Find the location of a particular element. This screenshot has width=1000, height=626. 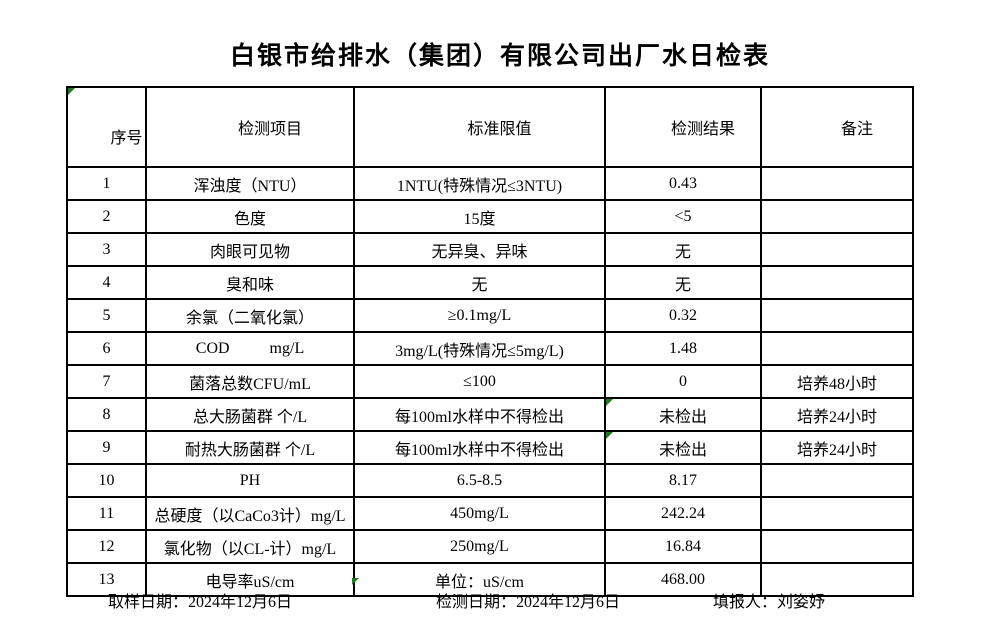

testing-date-label: 检测日期： is located at coordinates (476, 602).